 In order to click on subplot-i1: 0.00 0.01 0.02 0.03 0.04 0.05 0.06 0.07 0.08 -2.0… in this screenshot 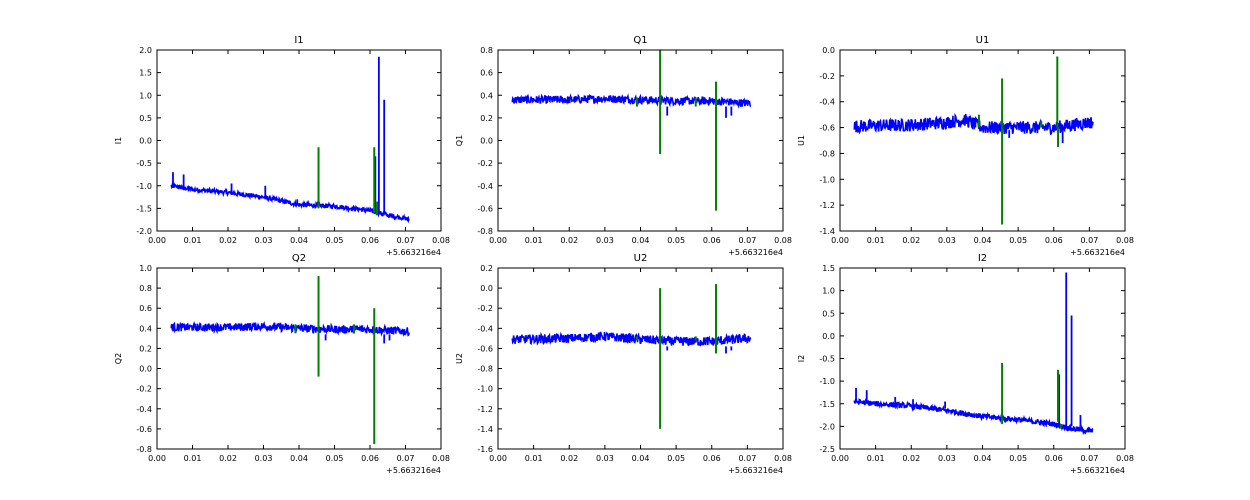, I will do `click(282, 146)`.